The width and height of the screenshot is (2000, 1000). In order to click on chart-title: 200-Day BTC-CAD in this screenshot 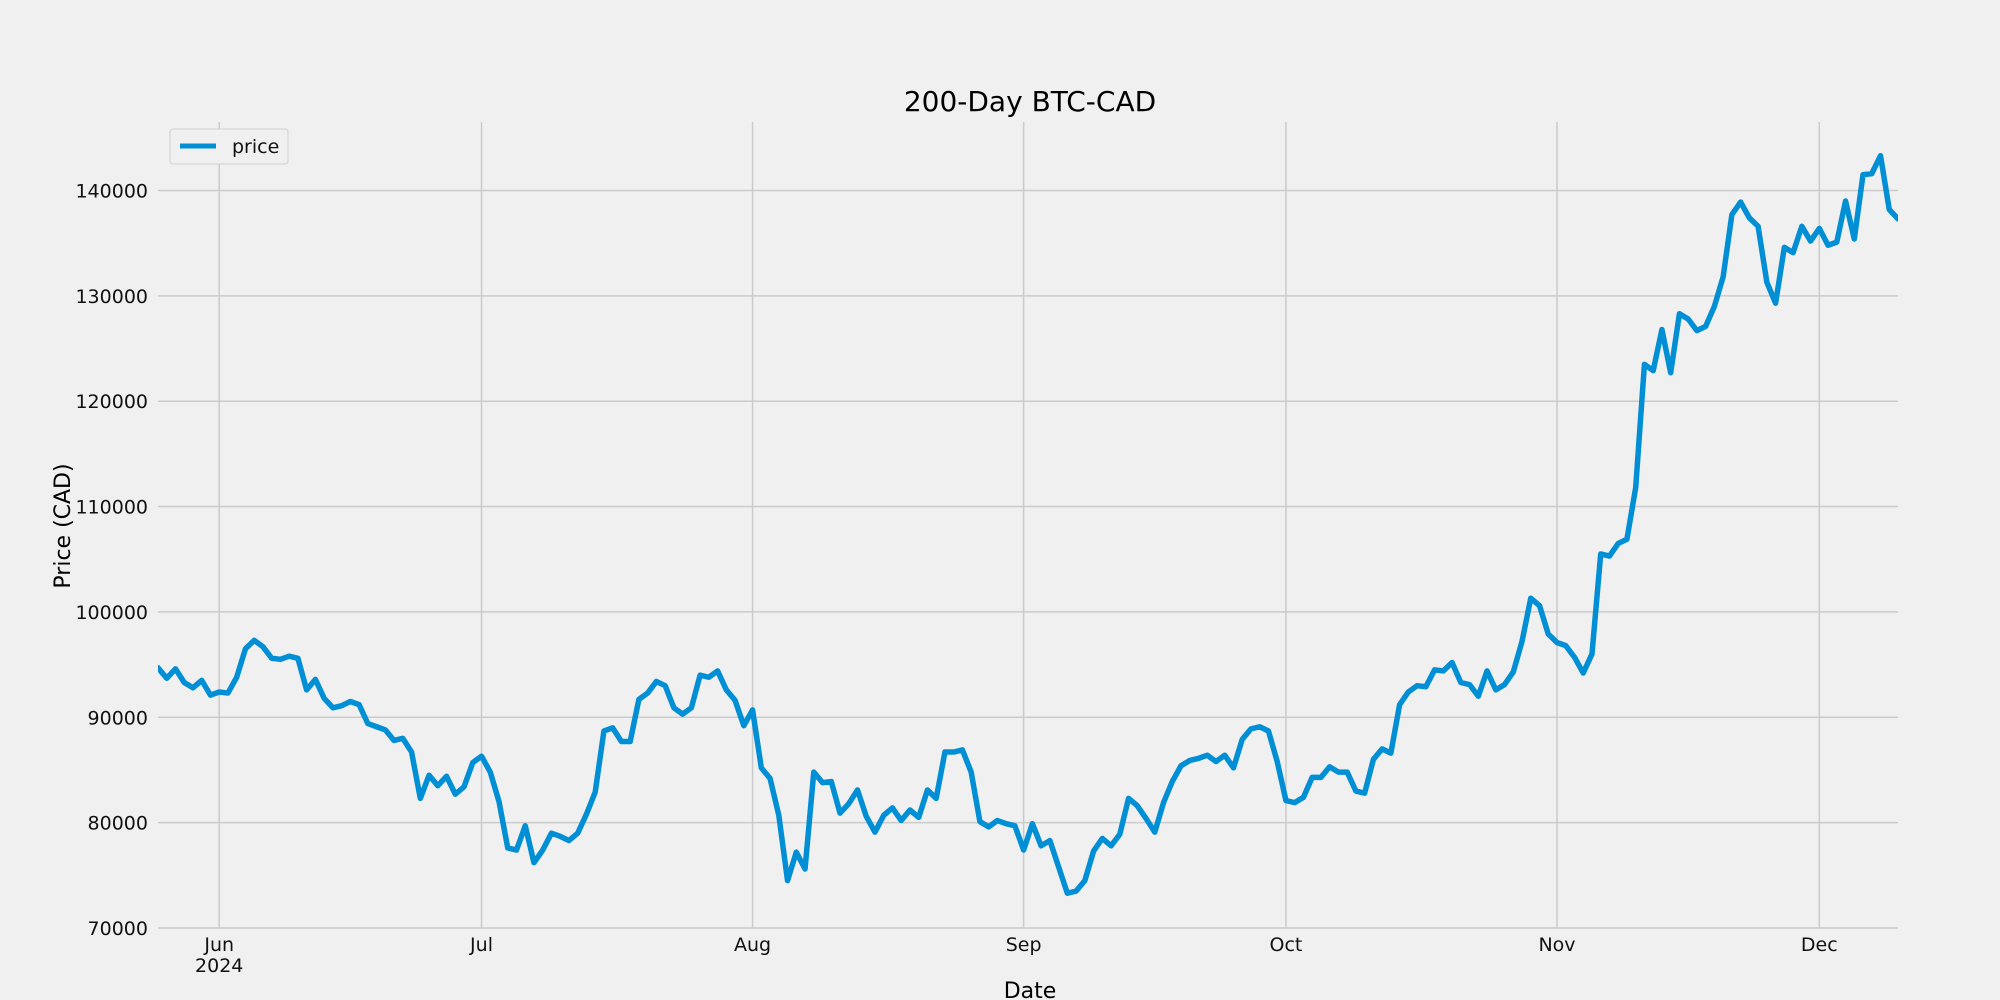, I will do `click(1030, 101)`.